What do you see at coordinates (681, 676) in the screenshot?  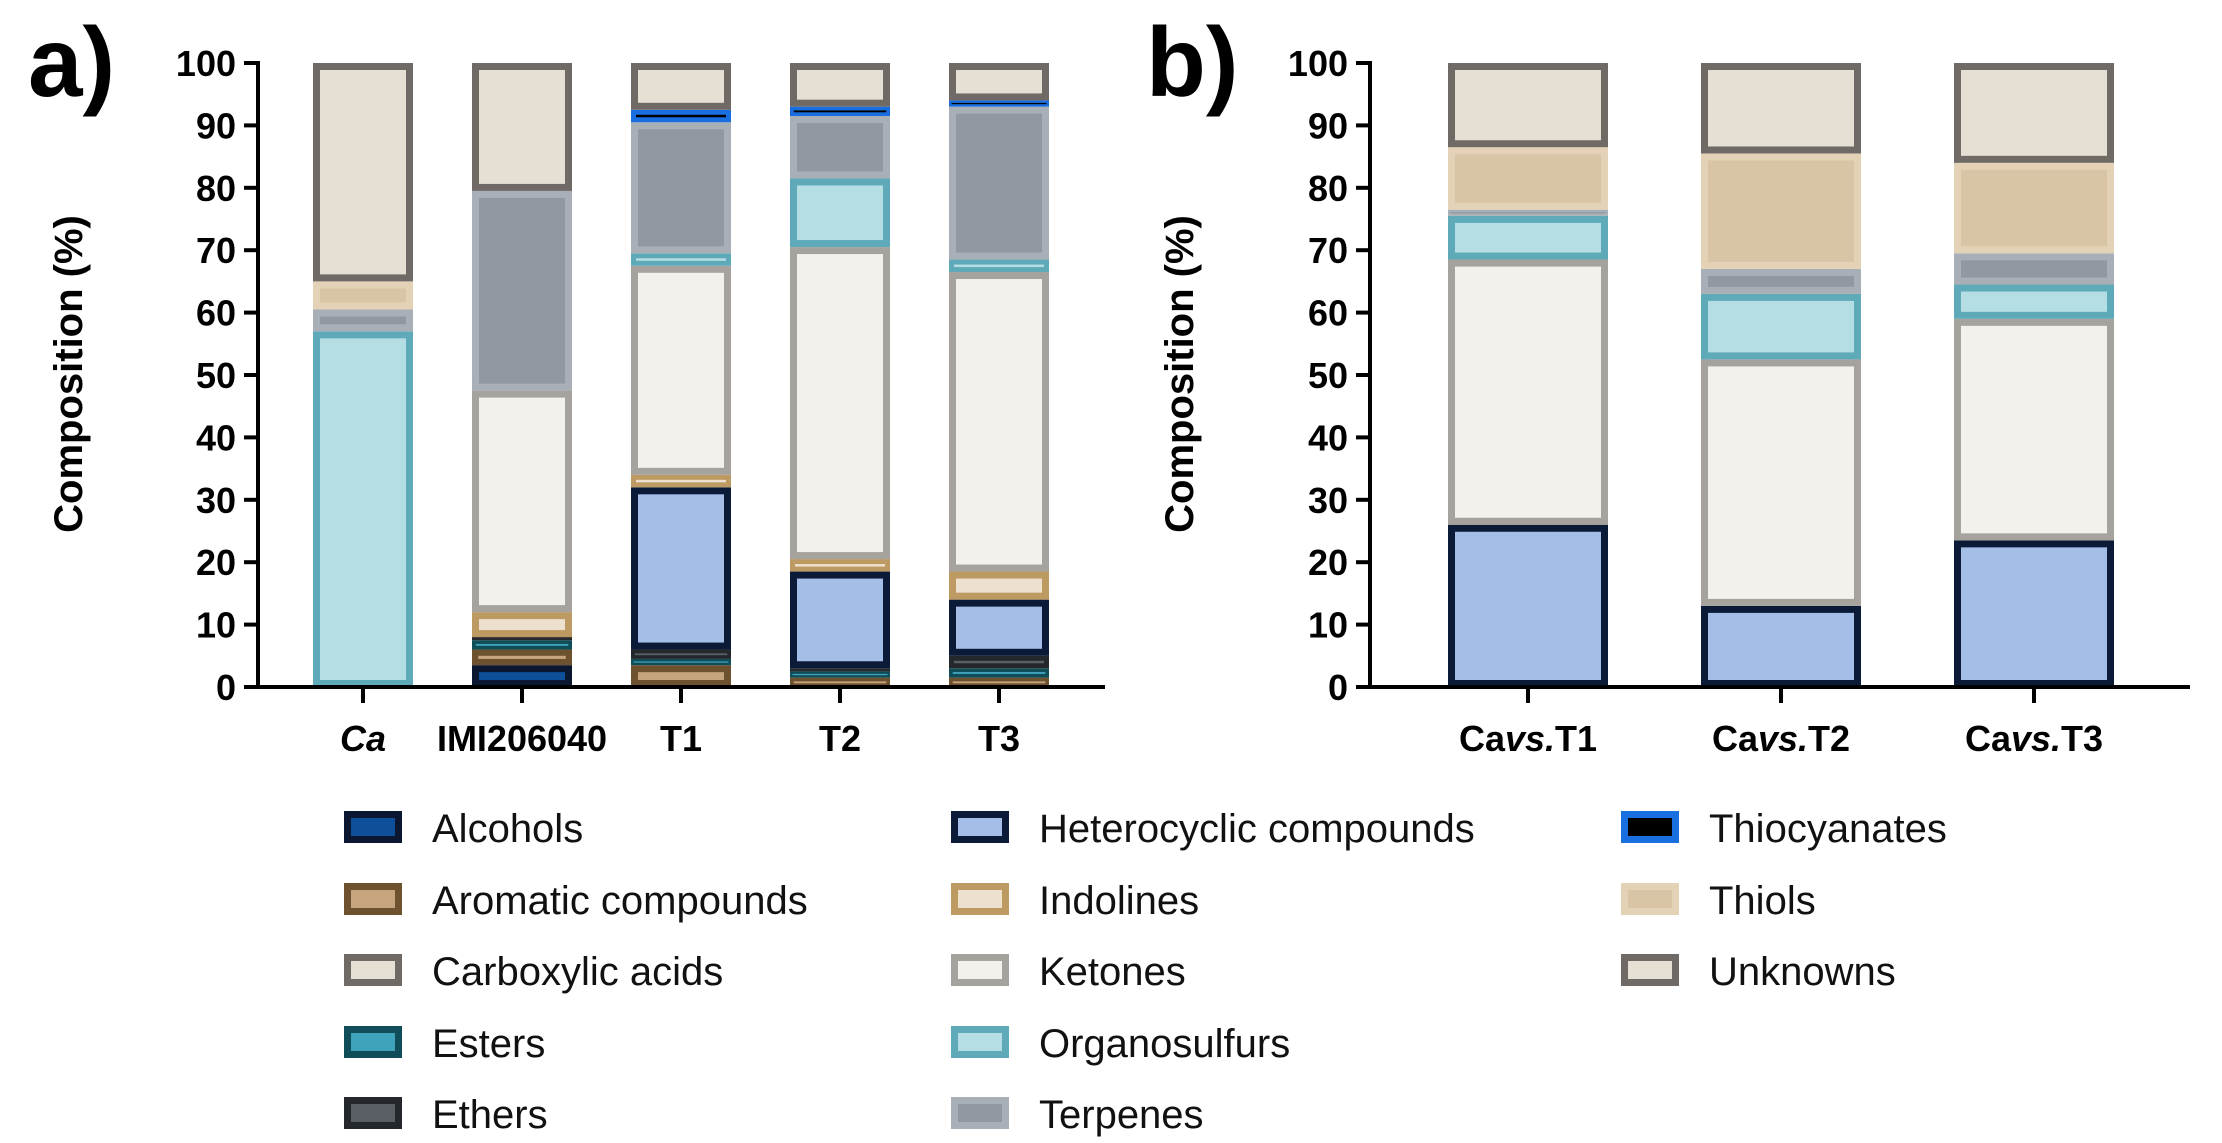 I see `bar-segment-aromatic-compounds-t1` at bounding box center [681, 676].